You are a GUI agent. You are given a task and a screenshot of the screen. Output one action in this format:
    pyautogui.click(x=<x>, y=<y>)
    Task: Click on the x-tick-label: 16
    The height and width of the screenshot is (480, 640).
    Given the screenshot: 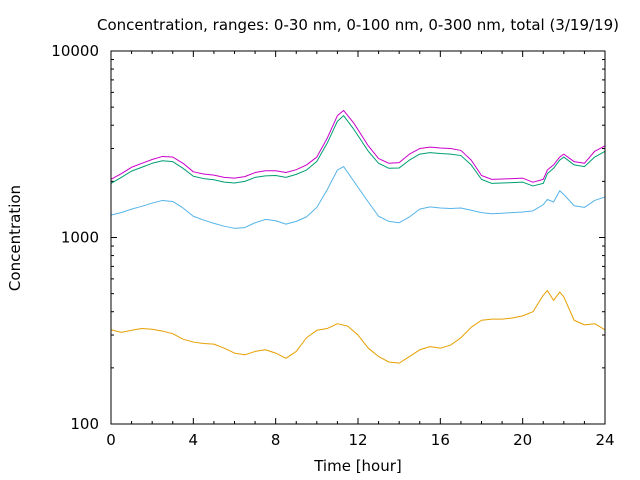 What is the action you would take?
    pyautogui.click(x=440, y=440)
    